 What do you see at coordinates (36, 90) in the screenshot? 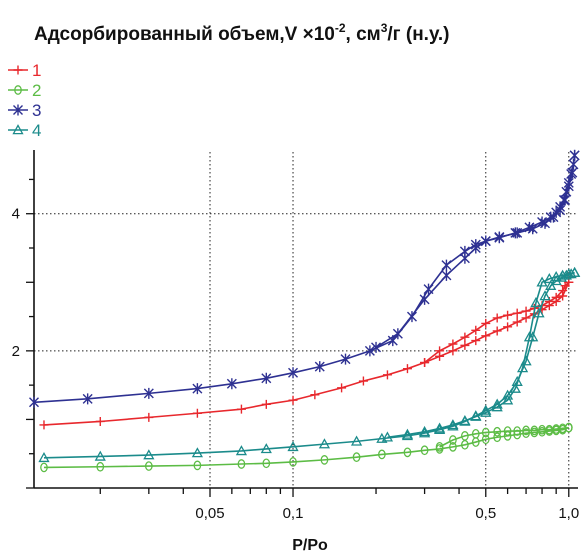
I see `legend-label: 2` at bounding box center [36, 90].